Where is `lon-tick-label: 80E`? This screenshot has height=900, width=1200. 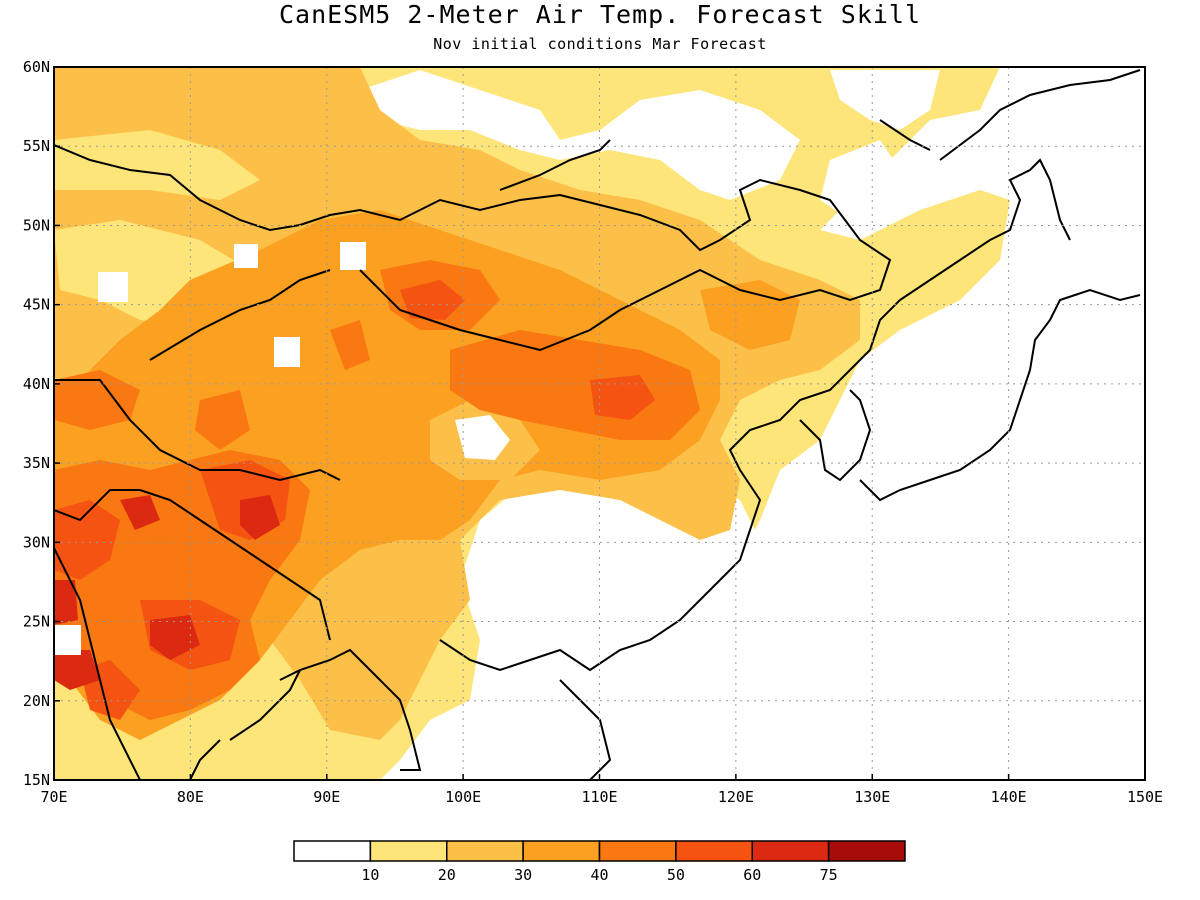 lon-tick-label: 80E is located at coordinates (190, 797).